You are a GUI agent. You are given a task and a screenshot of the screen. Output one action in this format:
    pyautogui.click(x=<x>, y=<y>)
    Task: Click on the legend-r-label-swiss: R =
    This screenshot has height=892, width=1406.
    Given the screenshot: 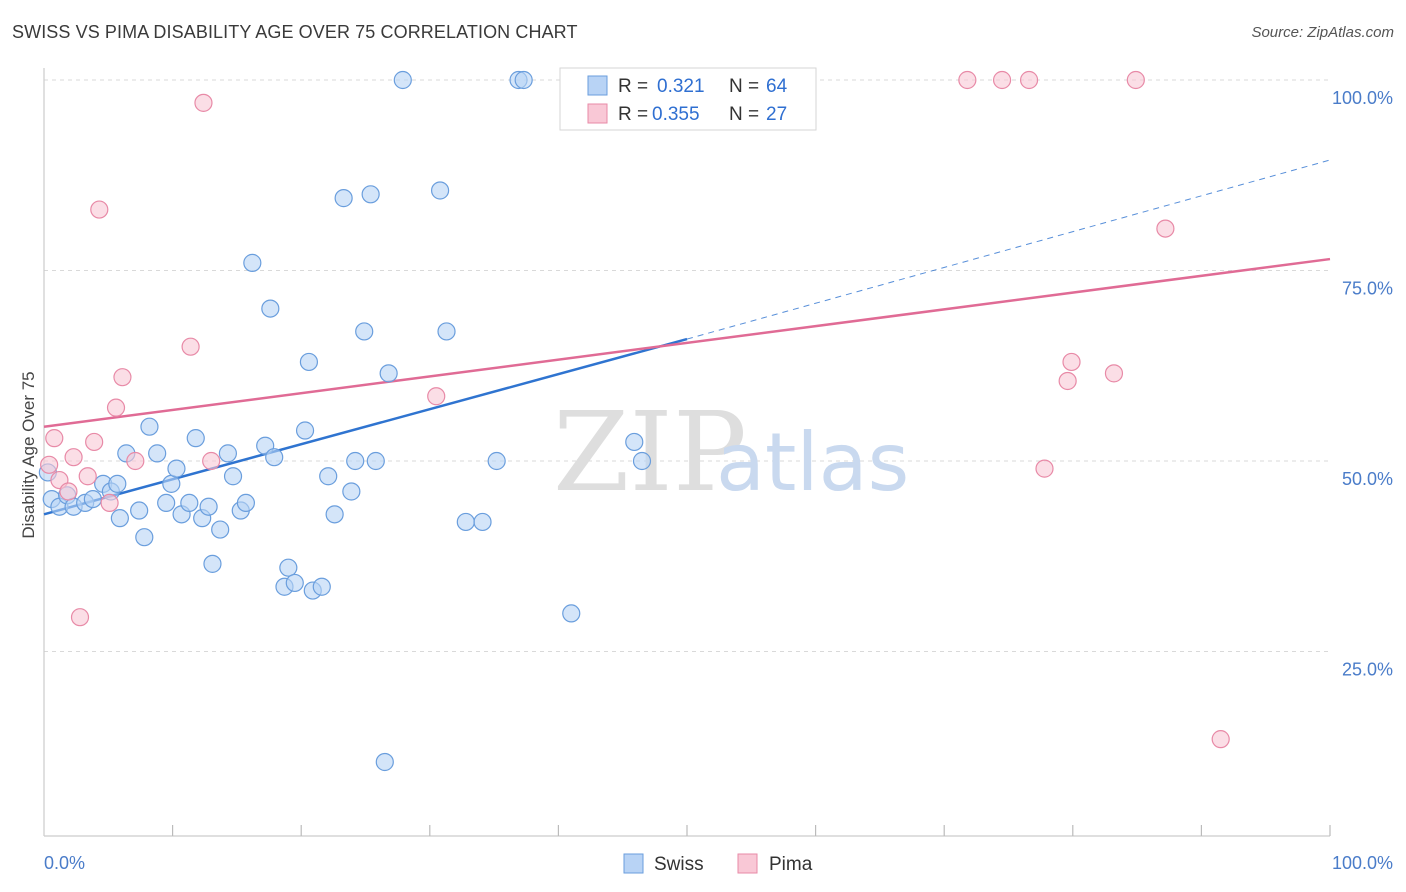 What is the action you would take?
    pyautogui.click(x=633, y=86)
    